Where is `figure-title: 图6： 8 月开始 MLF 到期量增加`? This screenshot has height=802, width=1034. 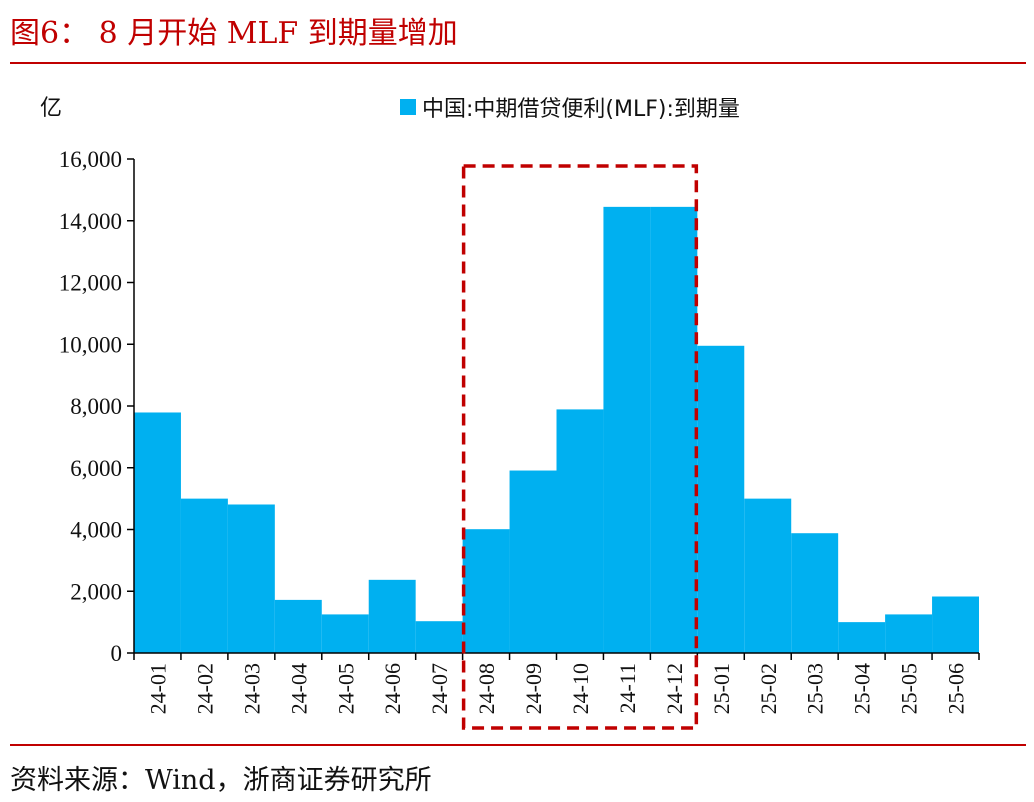 figure-title: 图6： 8 月开始 MLF 到期量增加 is located at coordinates (234, 33).